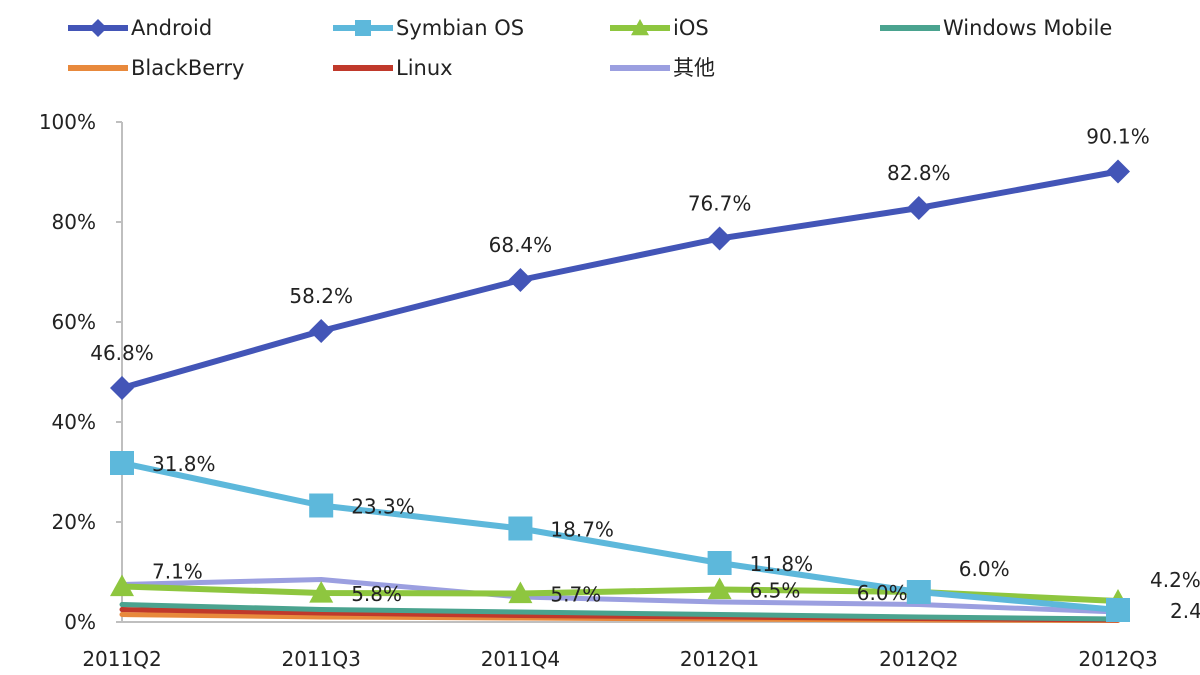  What do you see at coordinates (620, 612) in the screenshot?
I see `series-line-windows-mobile` at bounding box center [620, 612].